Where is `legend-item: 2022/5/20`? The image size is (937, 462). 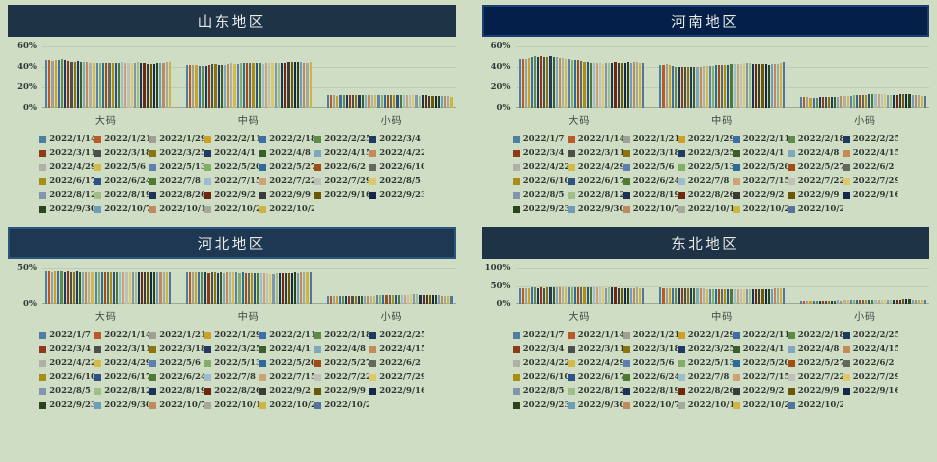
legend-item: 2022/5/20 is located at coordinates (231, 167).